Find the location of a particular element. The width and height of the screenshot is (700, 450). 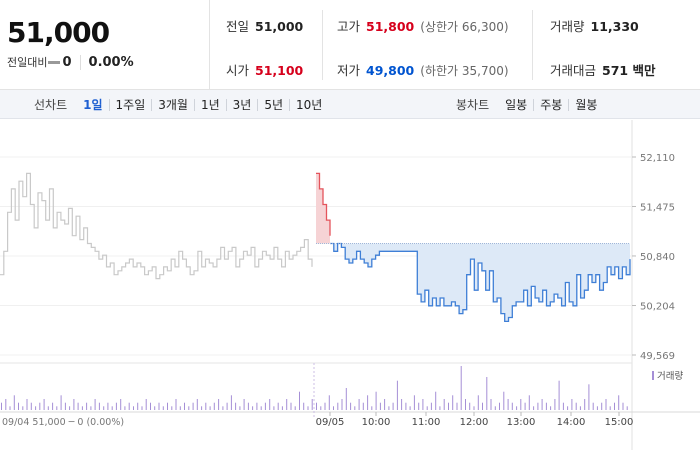

prev-day-label: 09/04 51,000 ─ 0 (0.00%) is located at coordinates (63, 422).